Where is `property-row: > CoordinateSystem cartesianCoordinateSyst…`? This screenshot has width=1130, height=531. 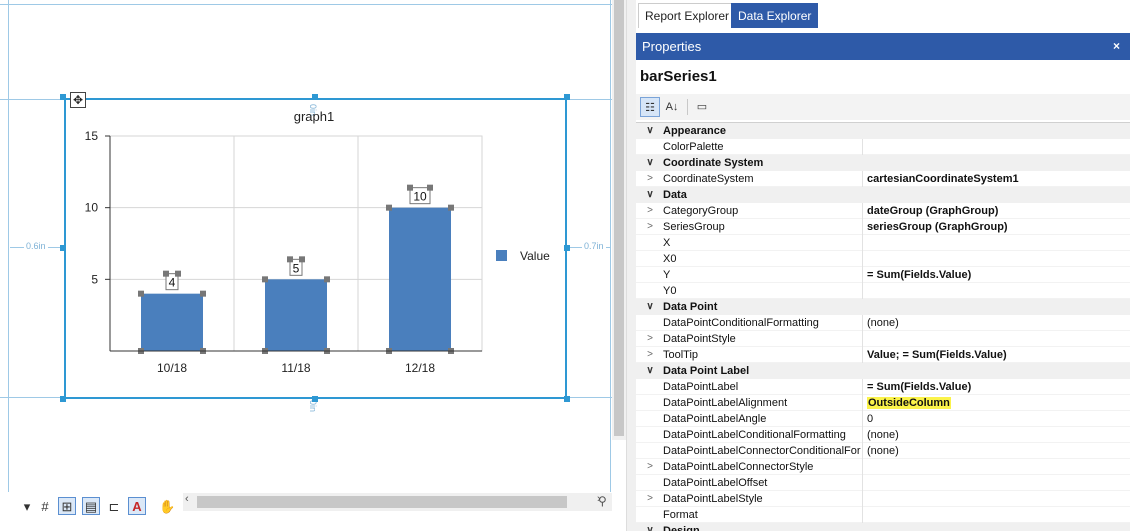 property-row: > CoordinateSystem cartesianCoordinateSyst… is located at coordinates (883, 179).